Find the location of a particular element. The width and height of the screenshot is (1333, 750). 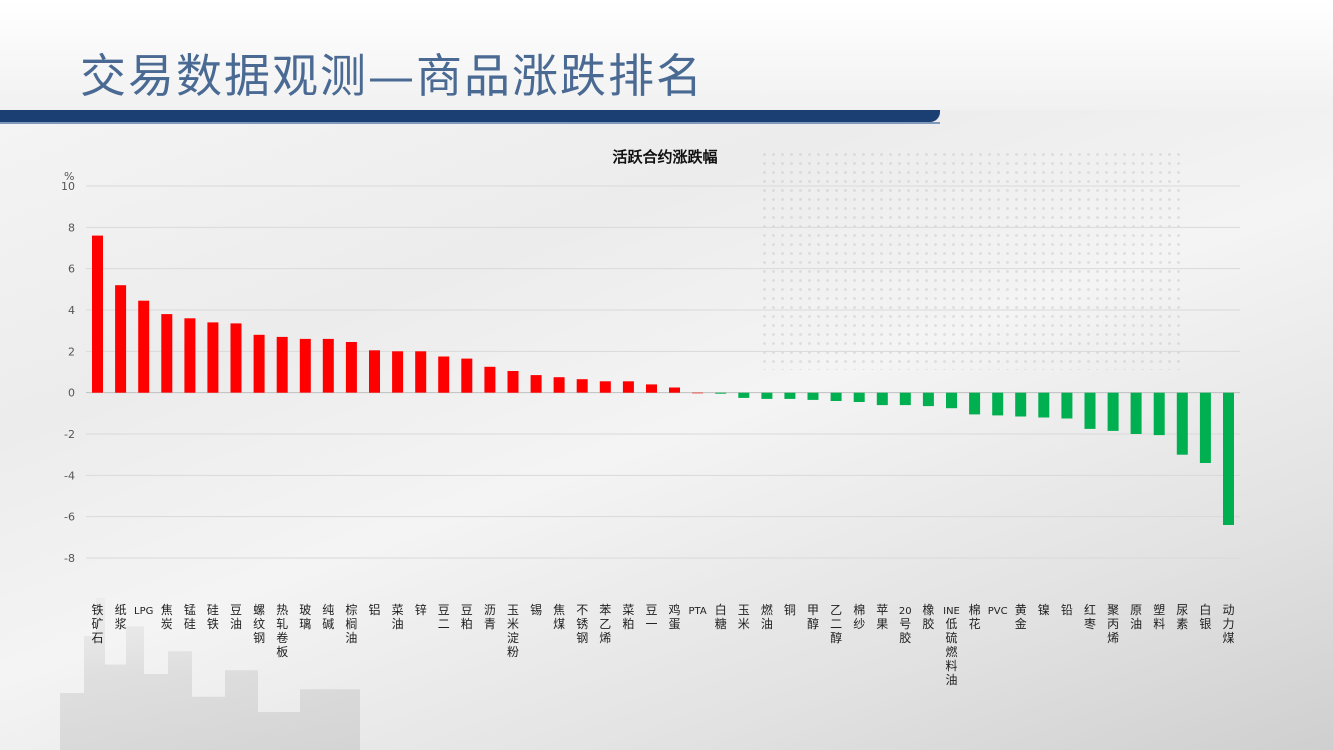

x-tick-label: 不锈钢 is located at coordinates (582, 624).